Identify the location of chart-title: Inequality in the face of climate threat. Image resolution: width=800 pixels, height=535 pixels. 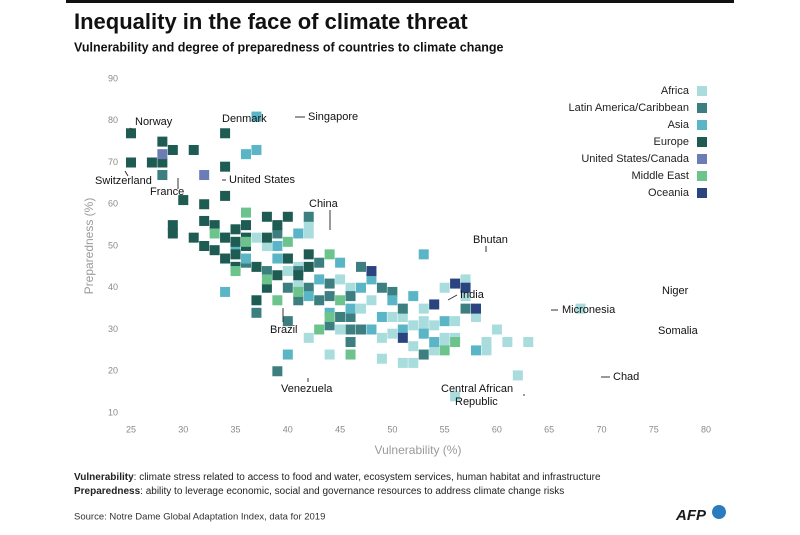
(271, 21).